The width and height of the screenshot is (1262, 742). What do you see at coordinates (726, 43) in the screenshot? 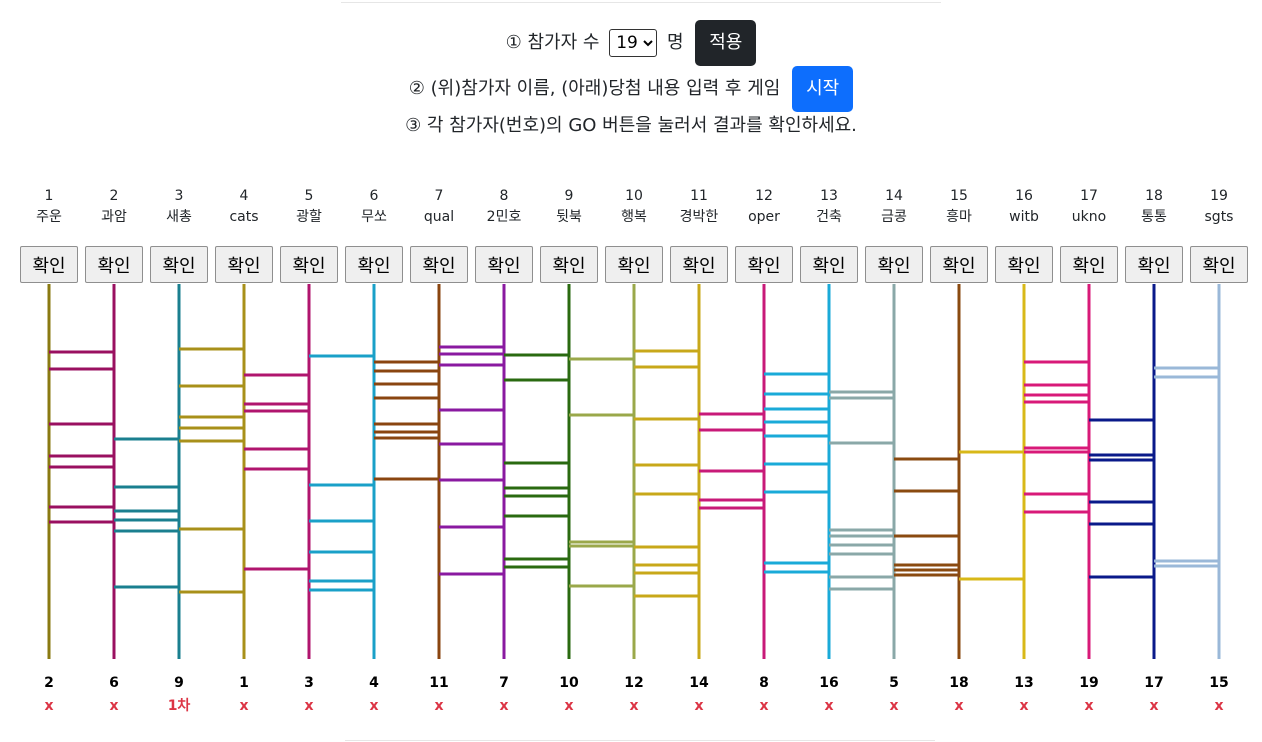
I see `apply-button: 적용` at bounding box center [726, 43].